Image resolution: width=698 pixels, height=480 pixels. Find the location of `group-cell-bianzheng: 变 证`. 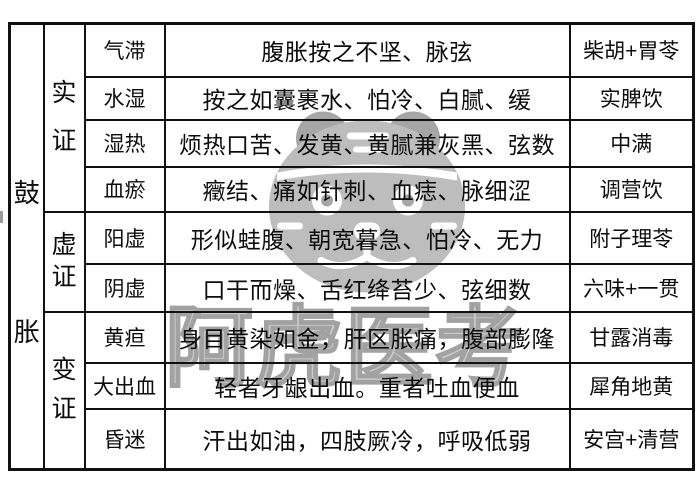

group-cell-bianzheng: 变 证 is located at coordinates (64, 390).